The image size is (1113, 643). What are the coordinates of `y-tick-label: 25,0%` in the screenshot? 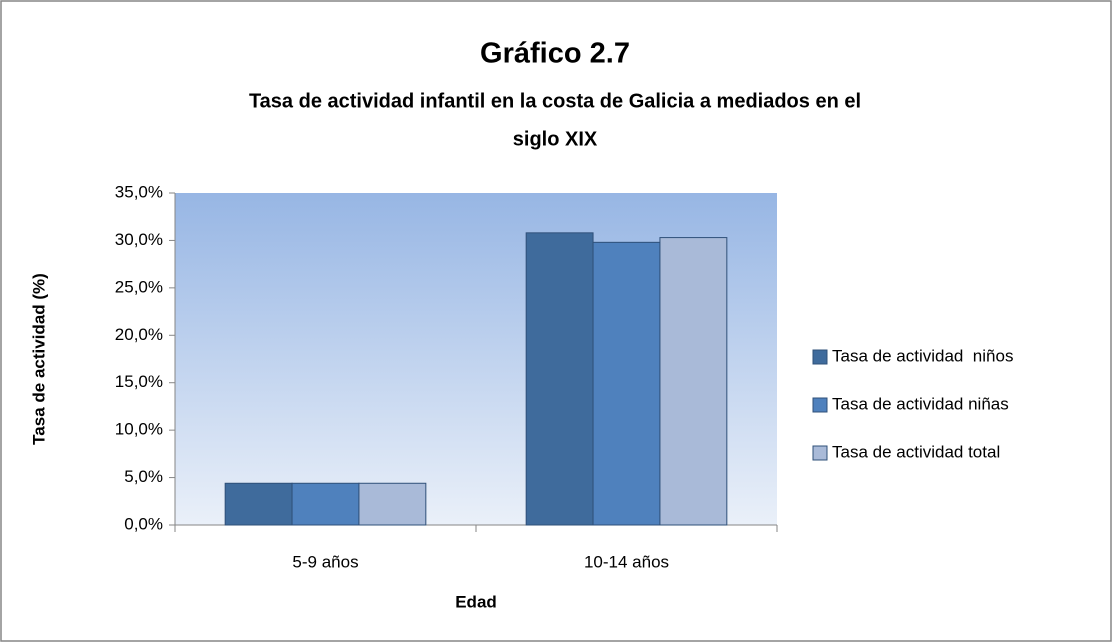 It's located at (139, 286).